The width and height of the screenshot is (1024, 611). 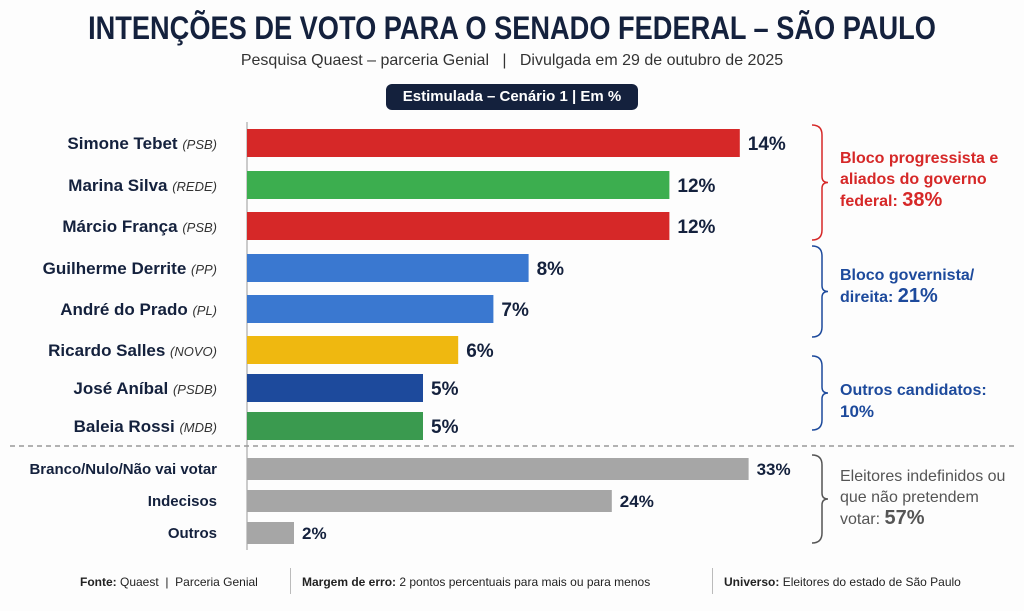 What do you see at coordinates (752, 582) in the screenshot?
I see `footer-universe-label: Universo:` at bounding box center [752, 582].